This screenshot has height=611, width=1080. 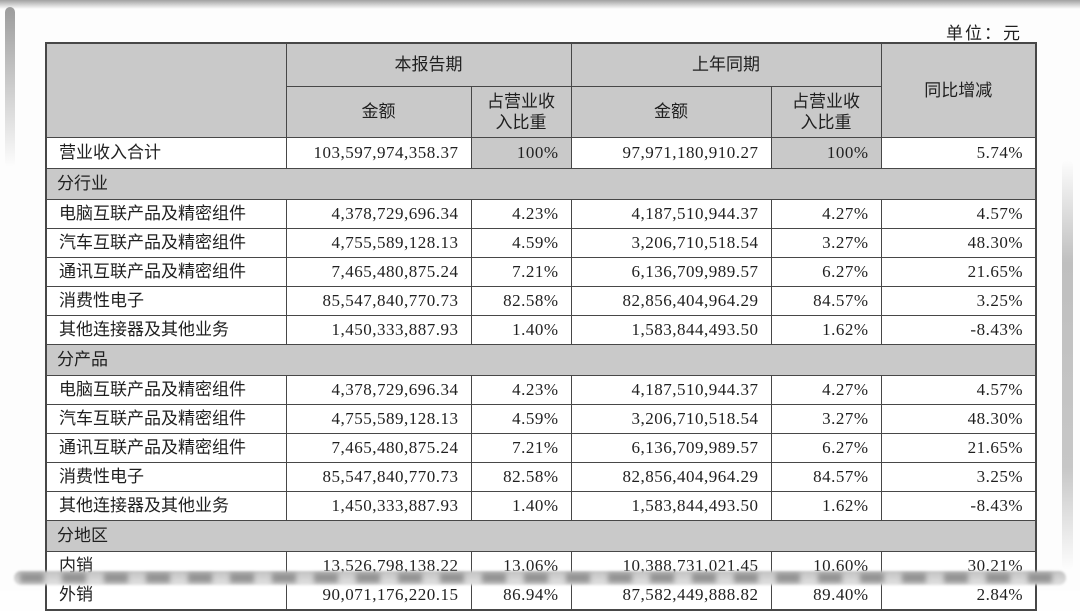 What do you see at coordinates (521, 153) in the screenshot?
I see `current-share-cell: 100%` at bounding box center [521, 153].